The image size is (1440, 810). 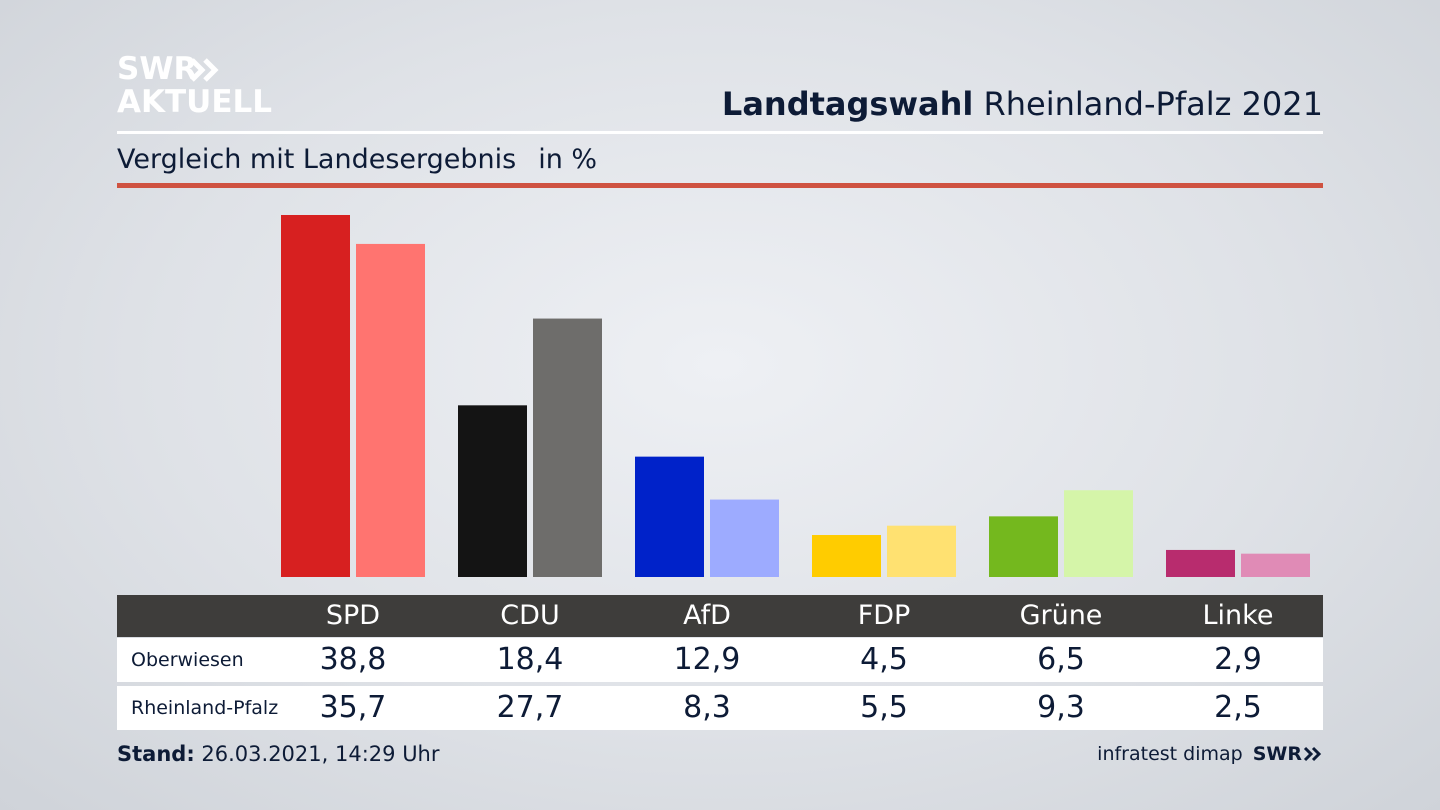 I want to click on value-linke-oberwiesen: 2,9, so click(x=1238, y=659).